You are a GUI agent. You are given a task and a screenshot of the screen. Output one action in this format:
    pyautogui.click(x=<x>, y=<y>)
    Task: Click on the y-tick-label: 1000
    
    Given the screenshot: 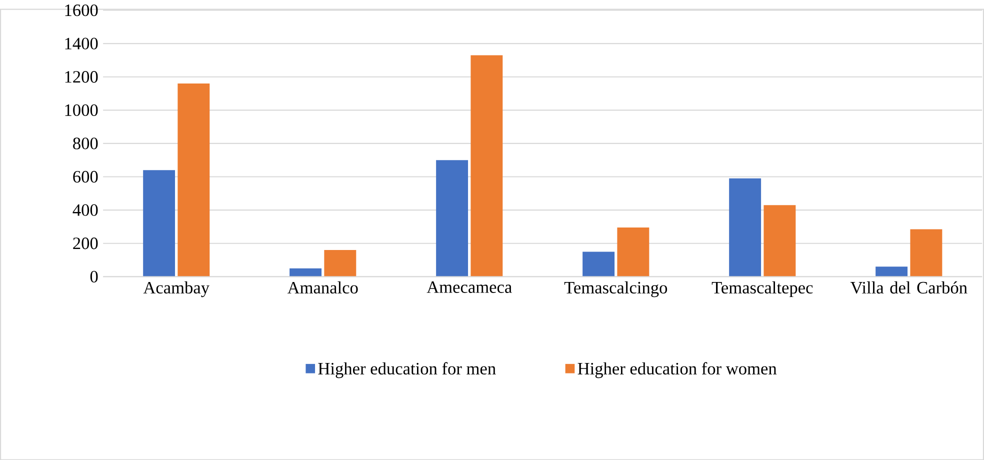 What is the action you would take?
    pyautogui.click(x=81, y=110)
    